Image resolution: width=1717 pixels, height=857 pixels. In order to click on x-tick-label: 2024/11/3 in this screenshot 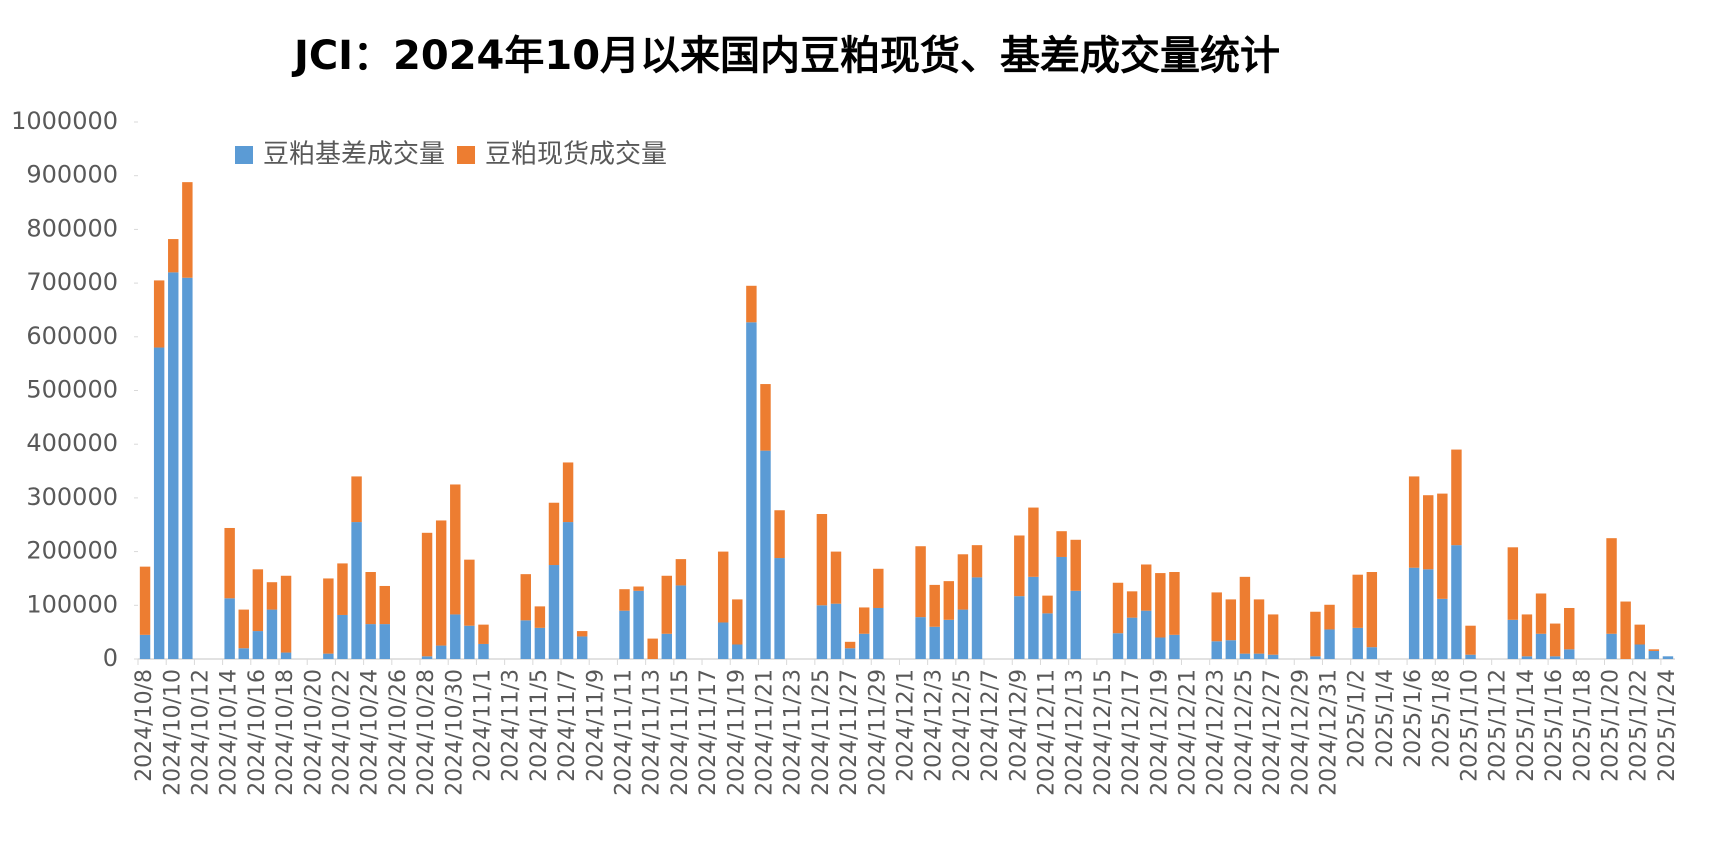, I will do `click(511, 725)`.